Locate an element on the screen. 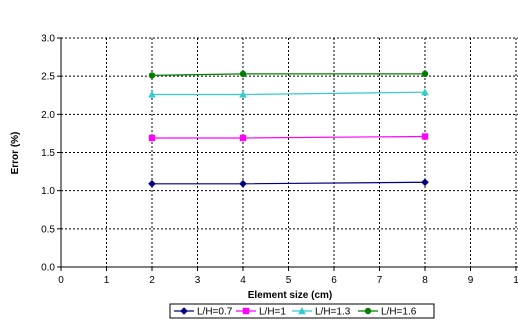 This screenshot has width=518, height=320. legend: L/H=0.7 L/H=1 L/H=1.3 L/H=1.6 is located at coordinates (302, 311).